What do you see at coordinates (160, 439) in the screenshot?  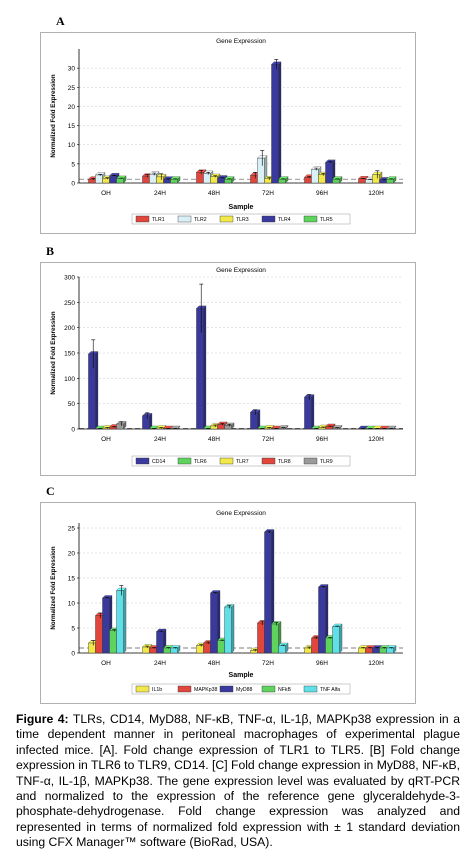 I see `x-tick-label: 24H` at bounding box center [160, 439].